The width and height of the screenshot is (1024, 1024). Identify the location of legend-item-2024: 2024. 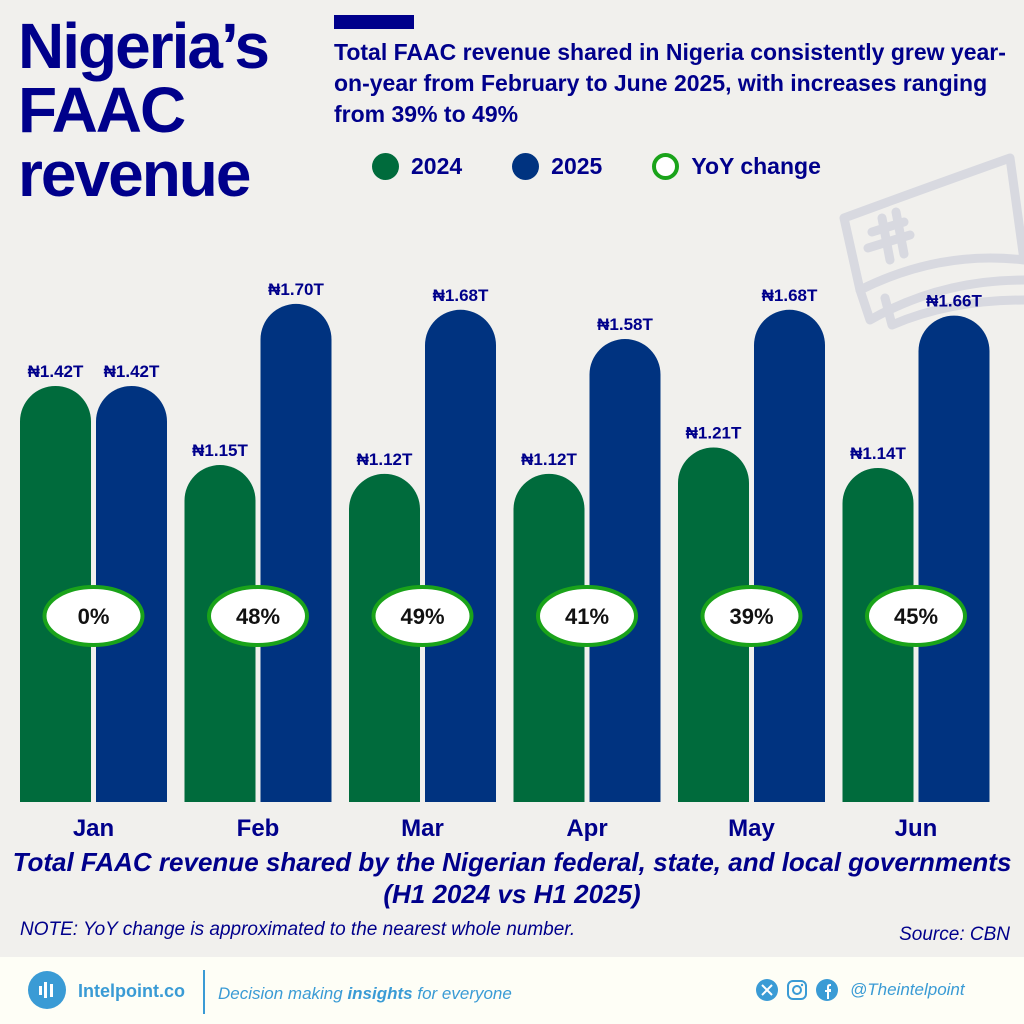
(417, 166).